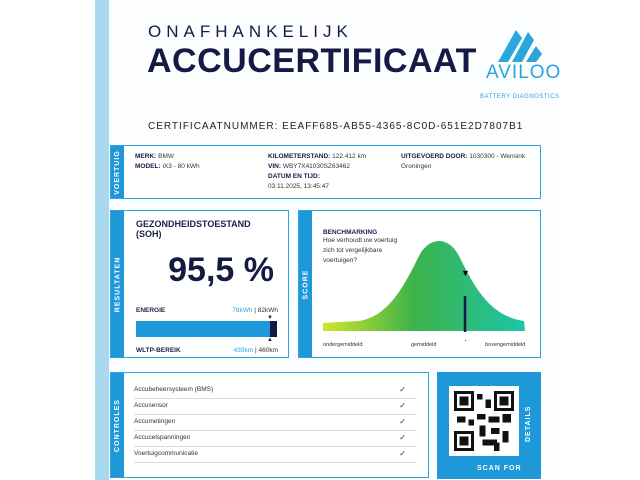  I want to click on label-below: ondergemiddeld, so click(343, 345).